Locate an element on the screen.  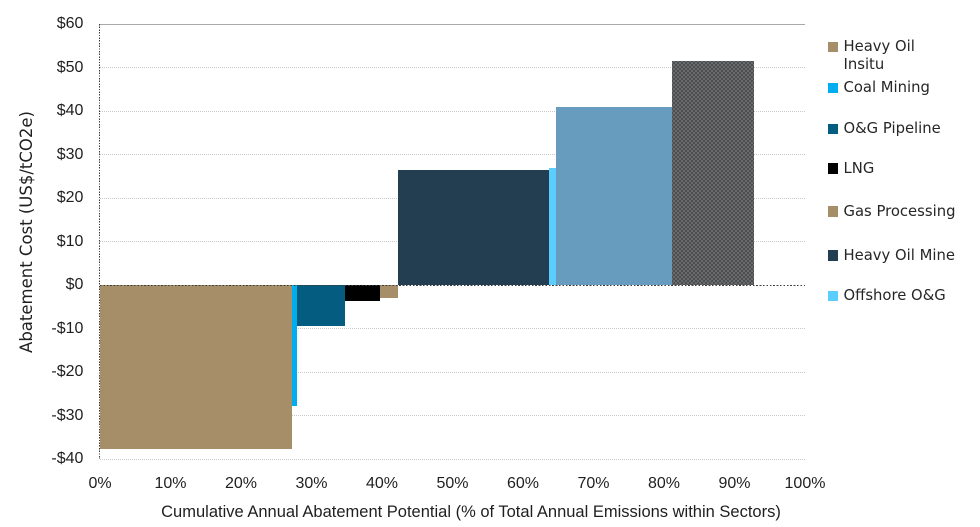
bar-lng is located at coordinates (362, 293).